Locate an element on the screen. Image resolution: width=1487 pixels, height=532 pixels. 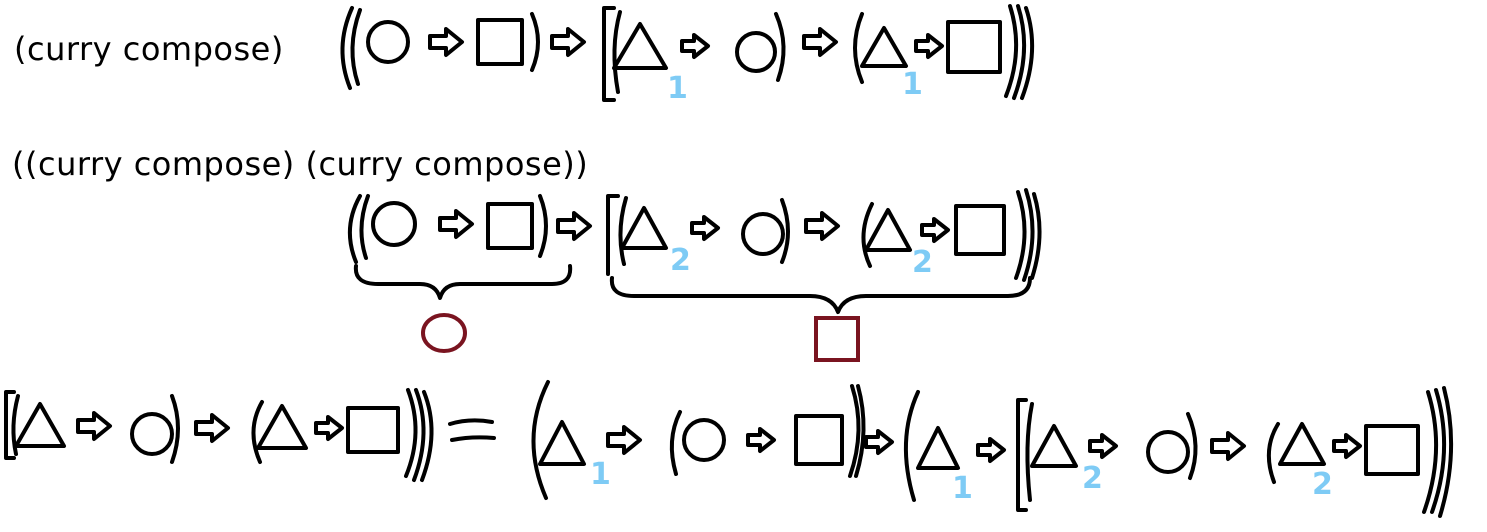
row2-expression: ((curry compose) (curry compose)) is located at coordinates (300, 164).